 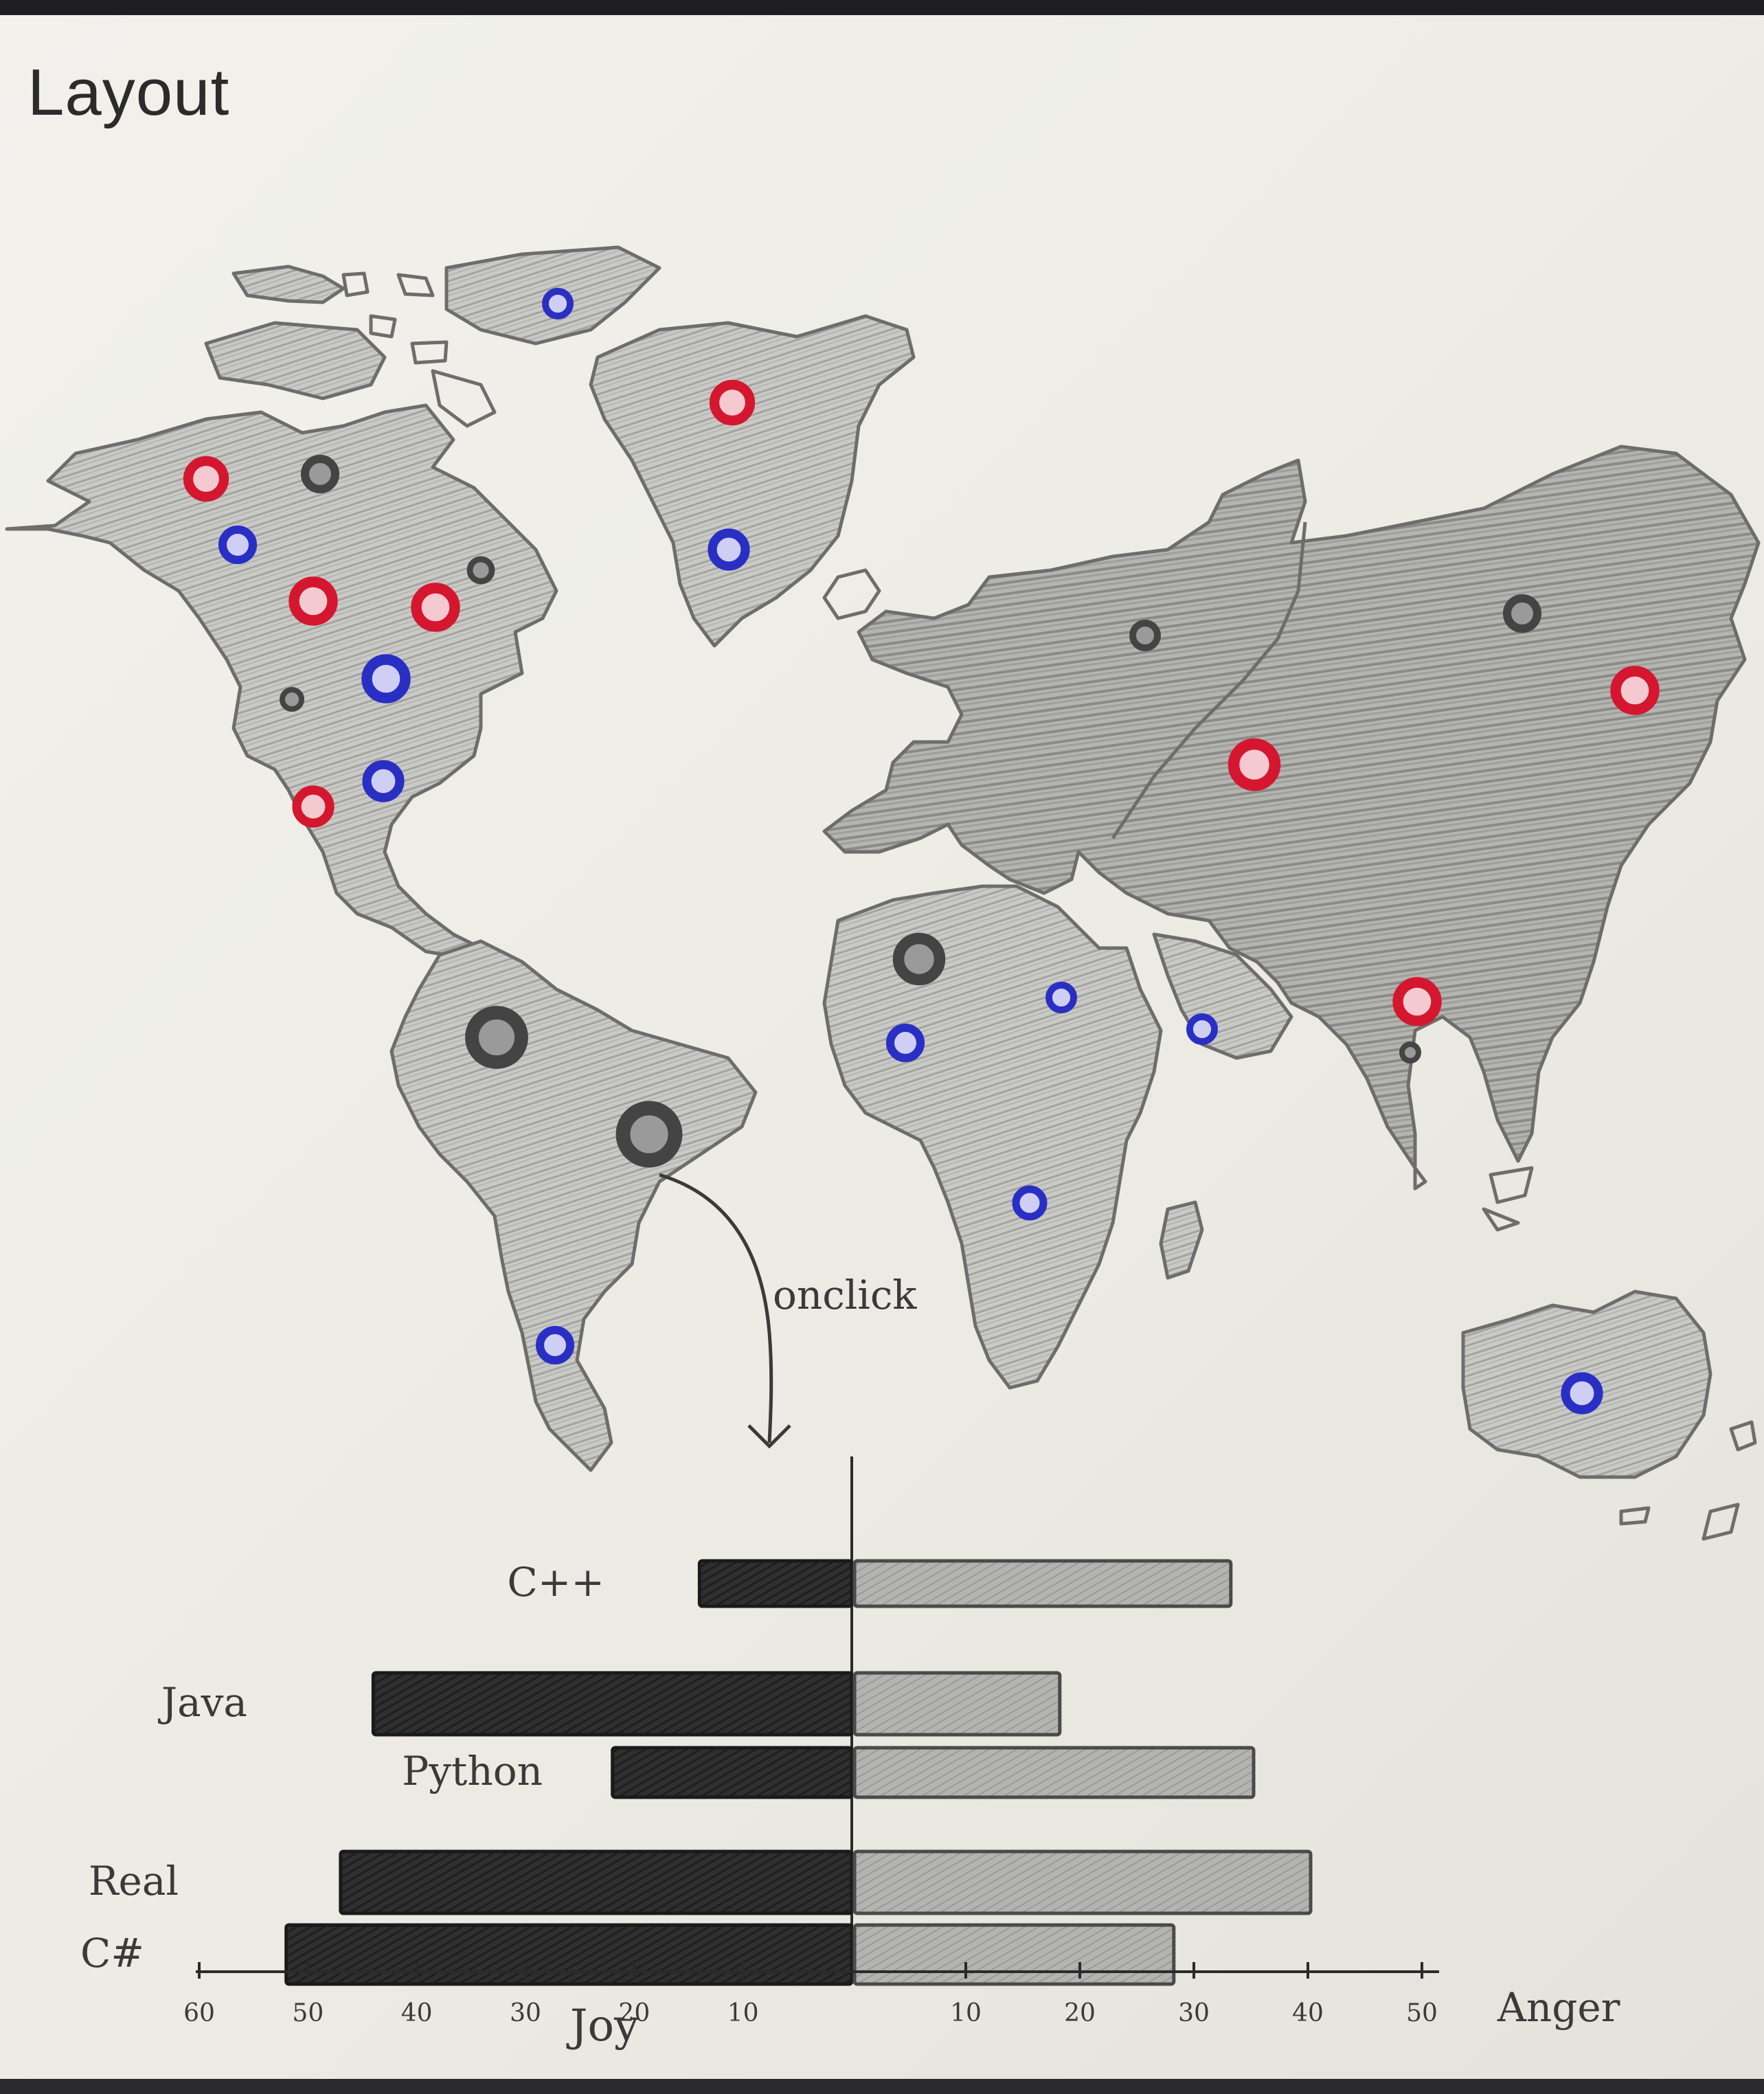 What do you see at coordinates (282, 681) in the screenshot?
I see `north-america` at bounding box center [282, 681].